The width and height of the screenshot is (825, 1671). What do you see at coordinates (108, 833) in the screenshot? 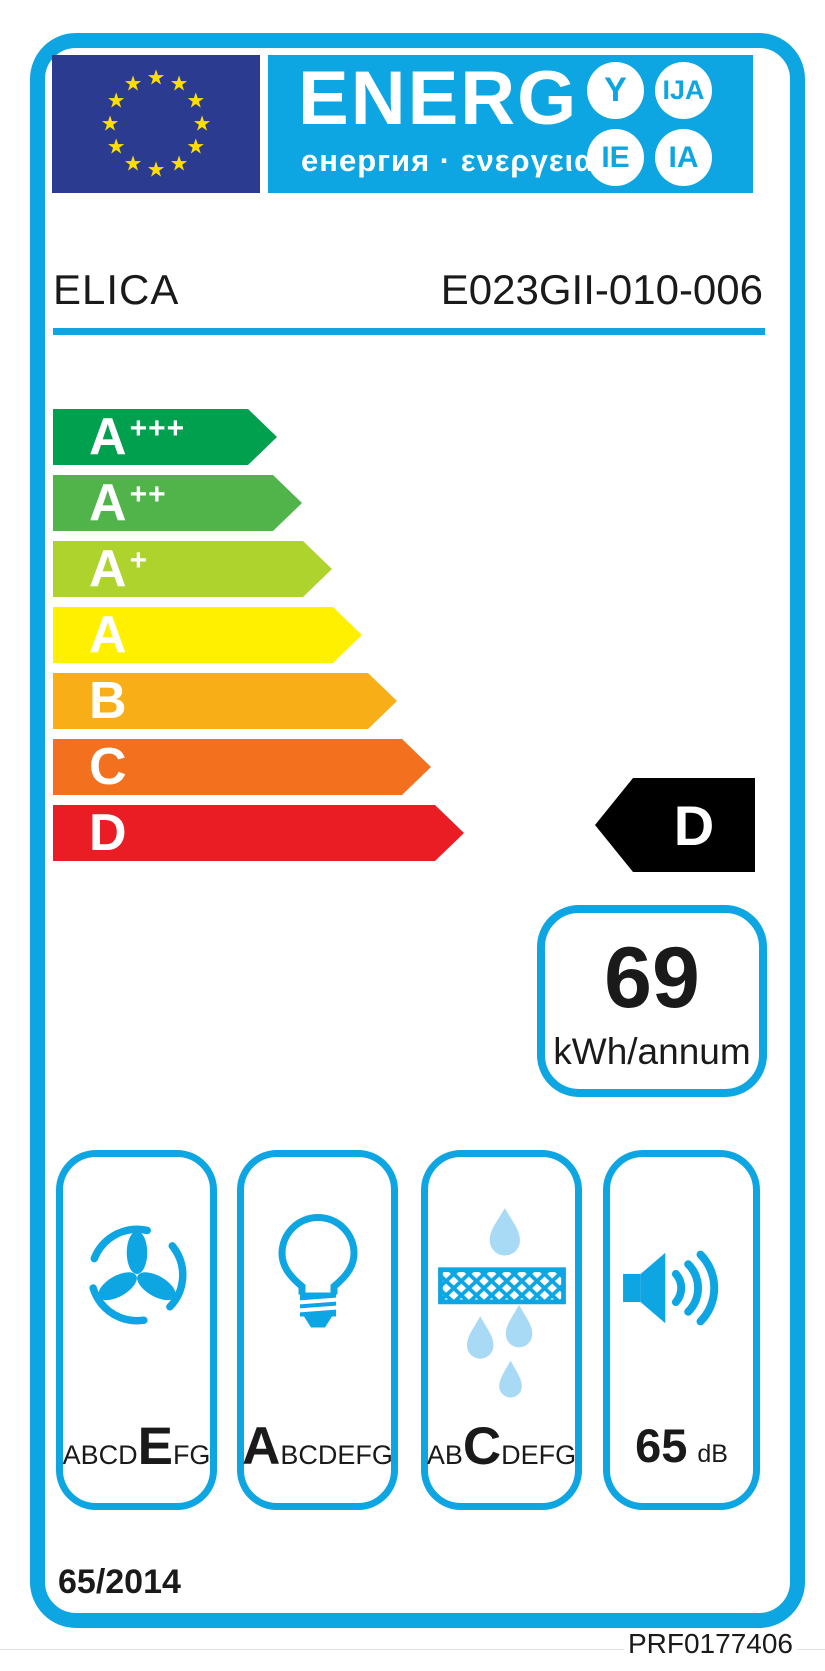
I see `arrow-grade: D` at bounding box center [108, 833].